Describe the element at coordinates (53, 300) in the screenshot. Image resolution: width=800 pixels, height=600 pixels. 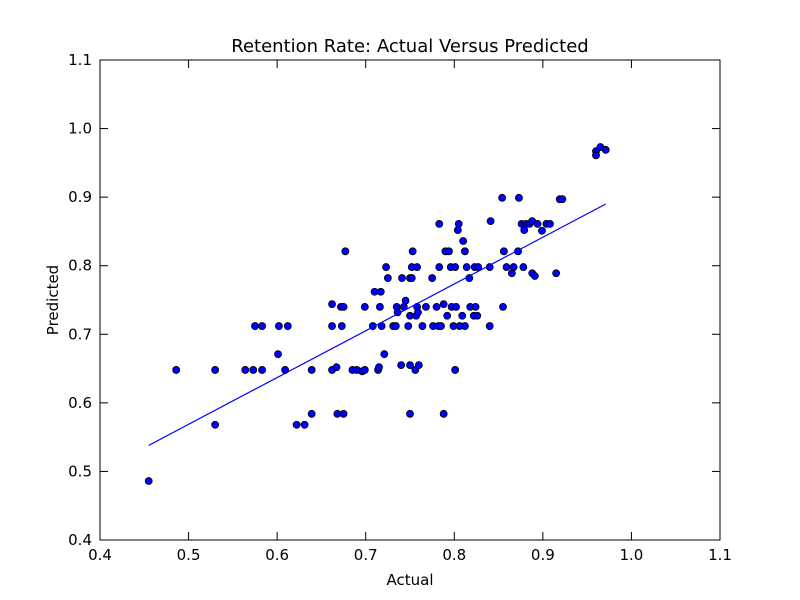
I see `y-axis-label: Predicted` at that location.